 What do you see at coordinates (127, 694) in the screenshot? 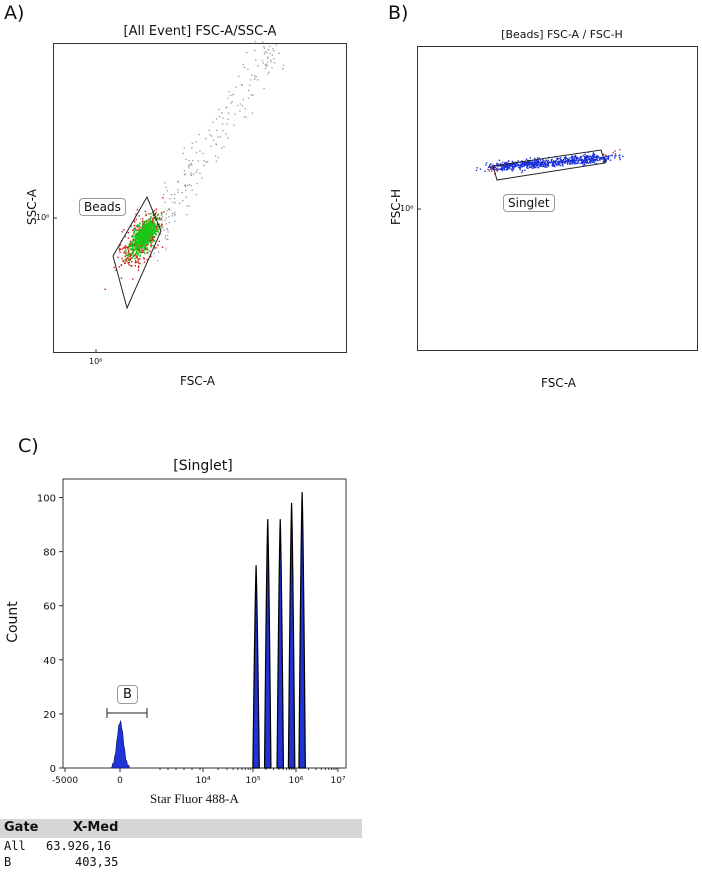
I see `b-gate-label: B` at bounding box center [127, 694].